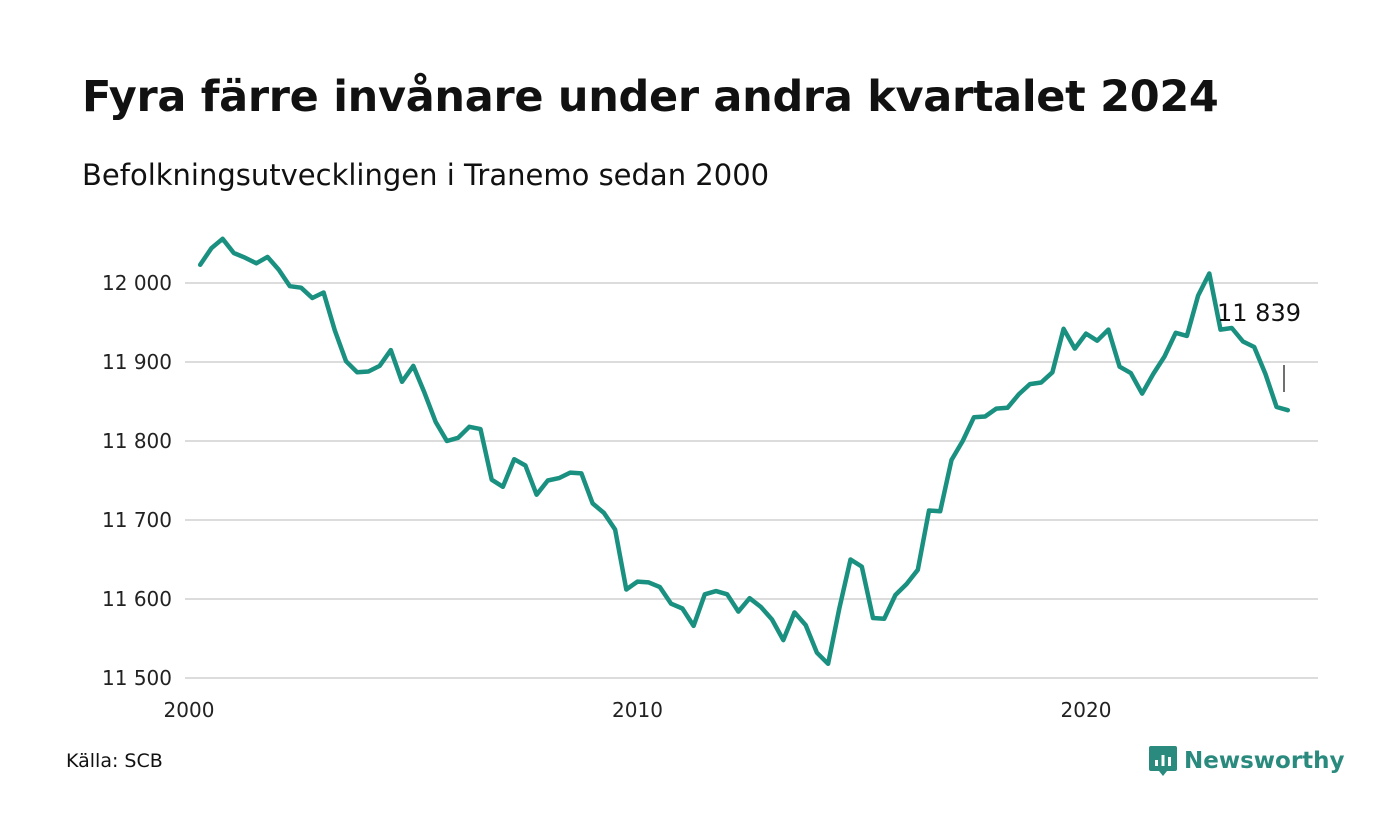  Describe the element at coordinates (1086, 710) in the screenshot. I see `x-tick-label: 2020` at that location.